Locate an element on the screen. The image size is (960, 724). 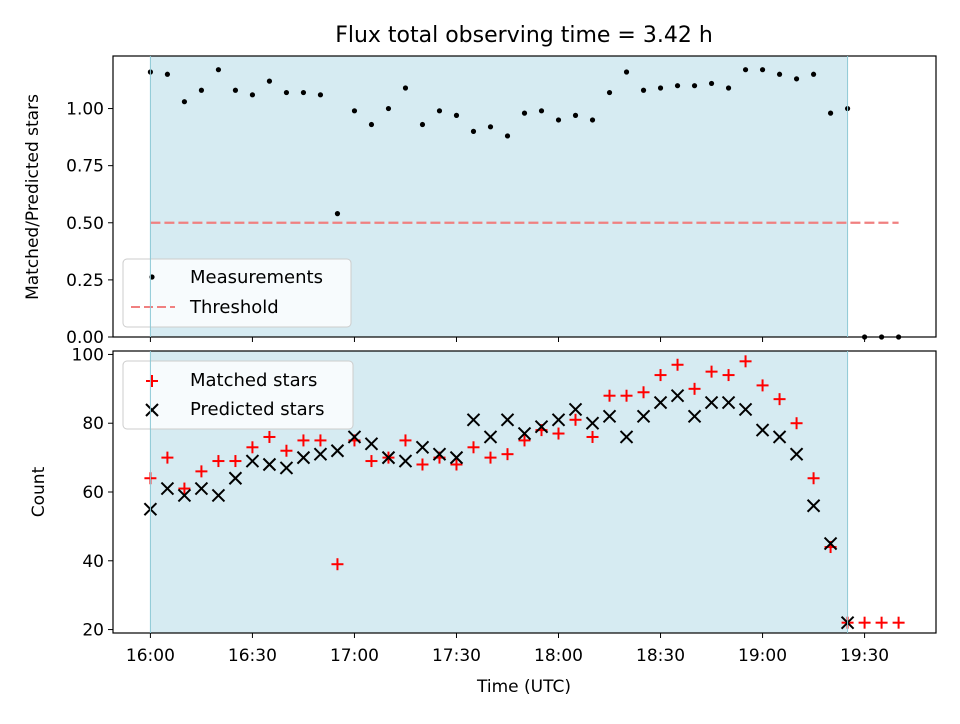
top-legend: Measurements Threshold is located at coordinates (237, 293).